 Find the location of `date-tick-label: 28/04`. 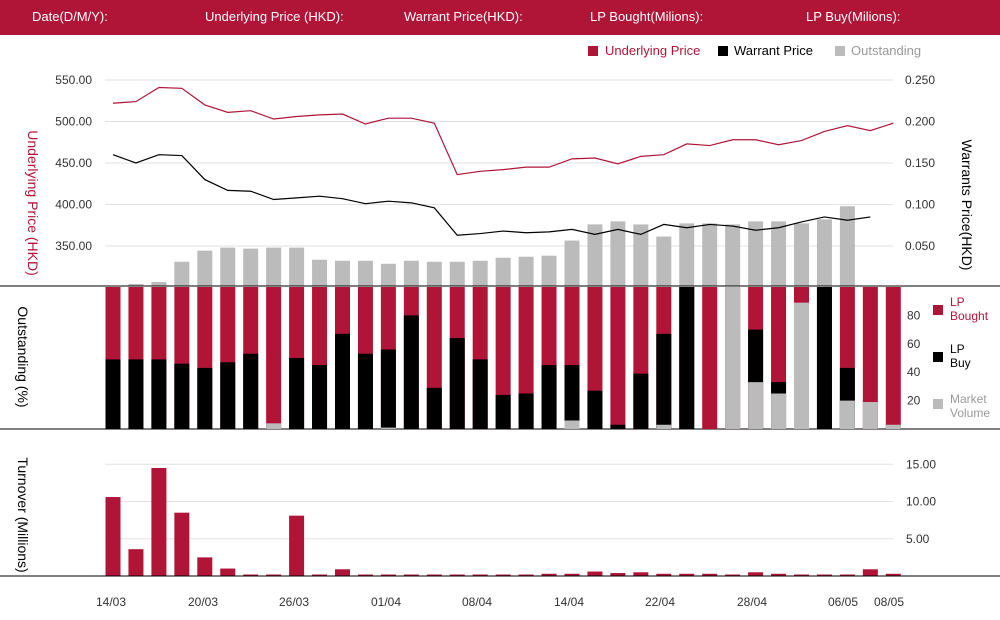

date-tick-label: 28/04 is located at coordinates (752, 602).